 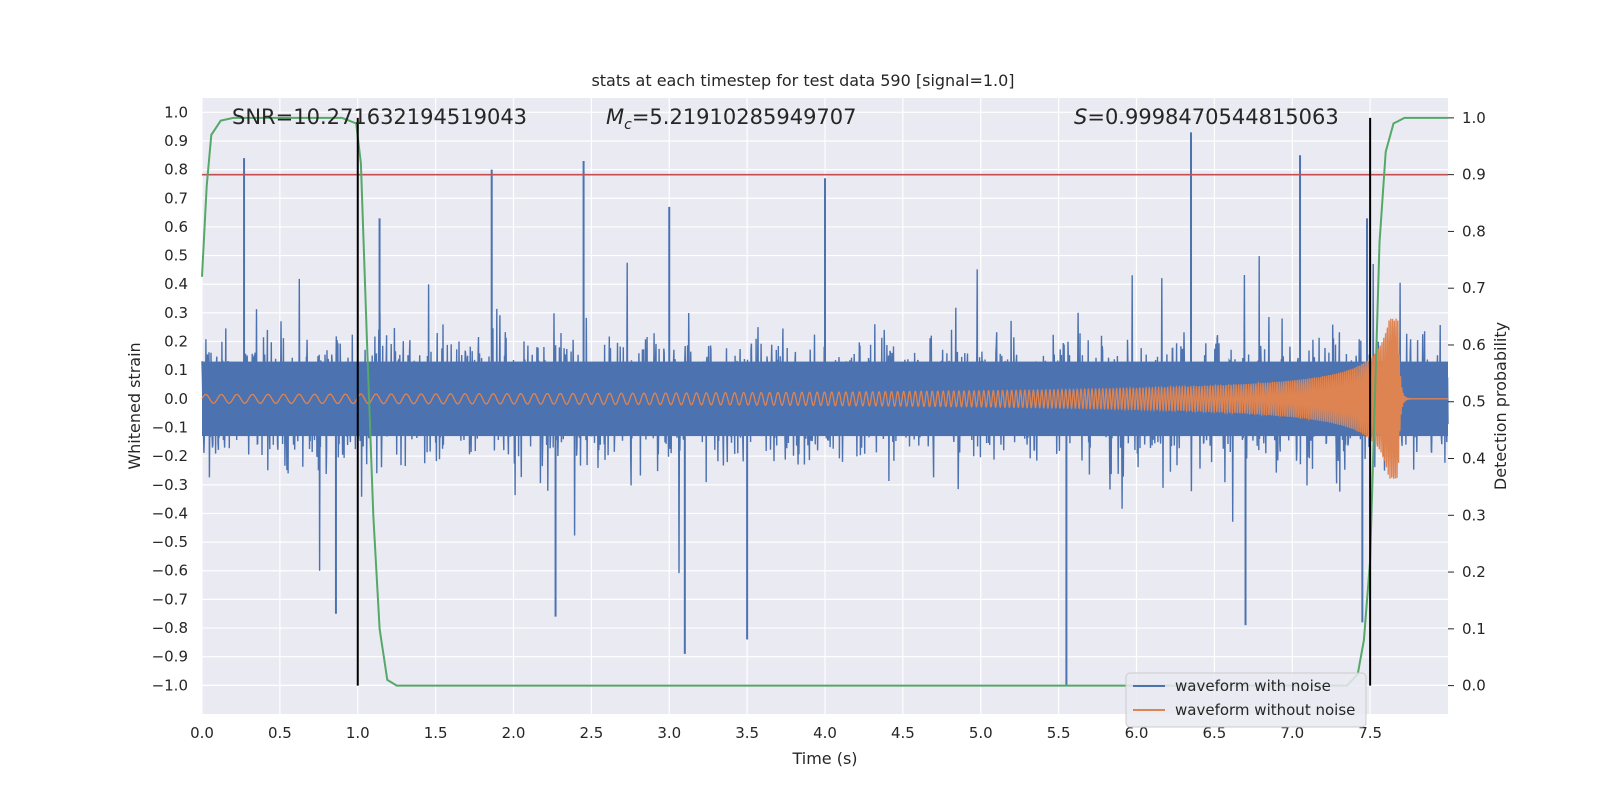 What do you see at coordinates (176, 284) in the screenshot?
I see `y-tick-label: 0.4` at bounding box center [176, 284].